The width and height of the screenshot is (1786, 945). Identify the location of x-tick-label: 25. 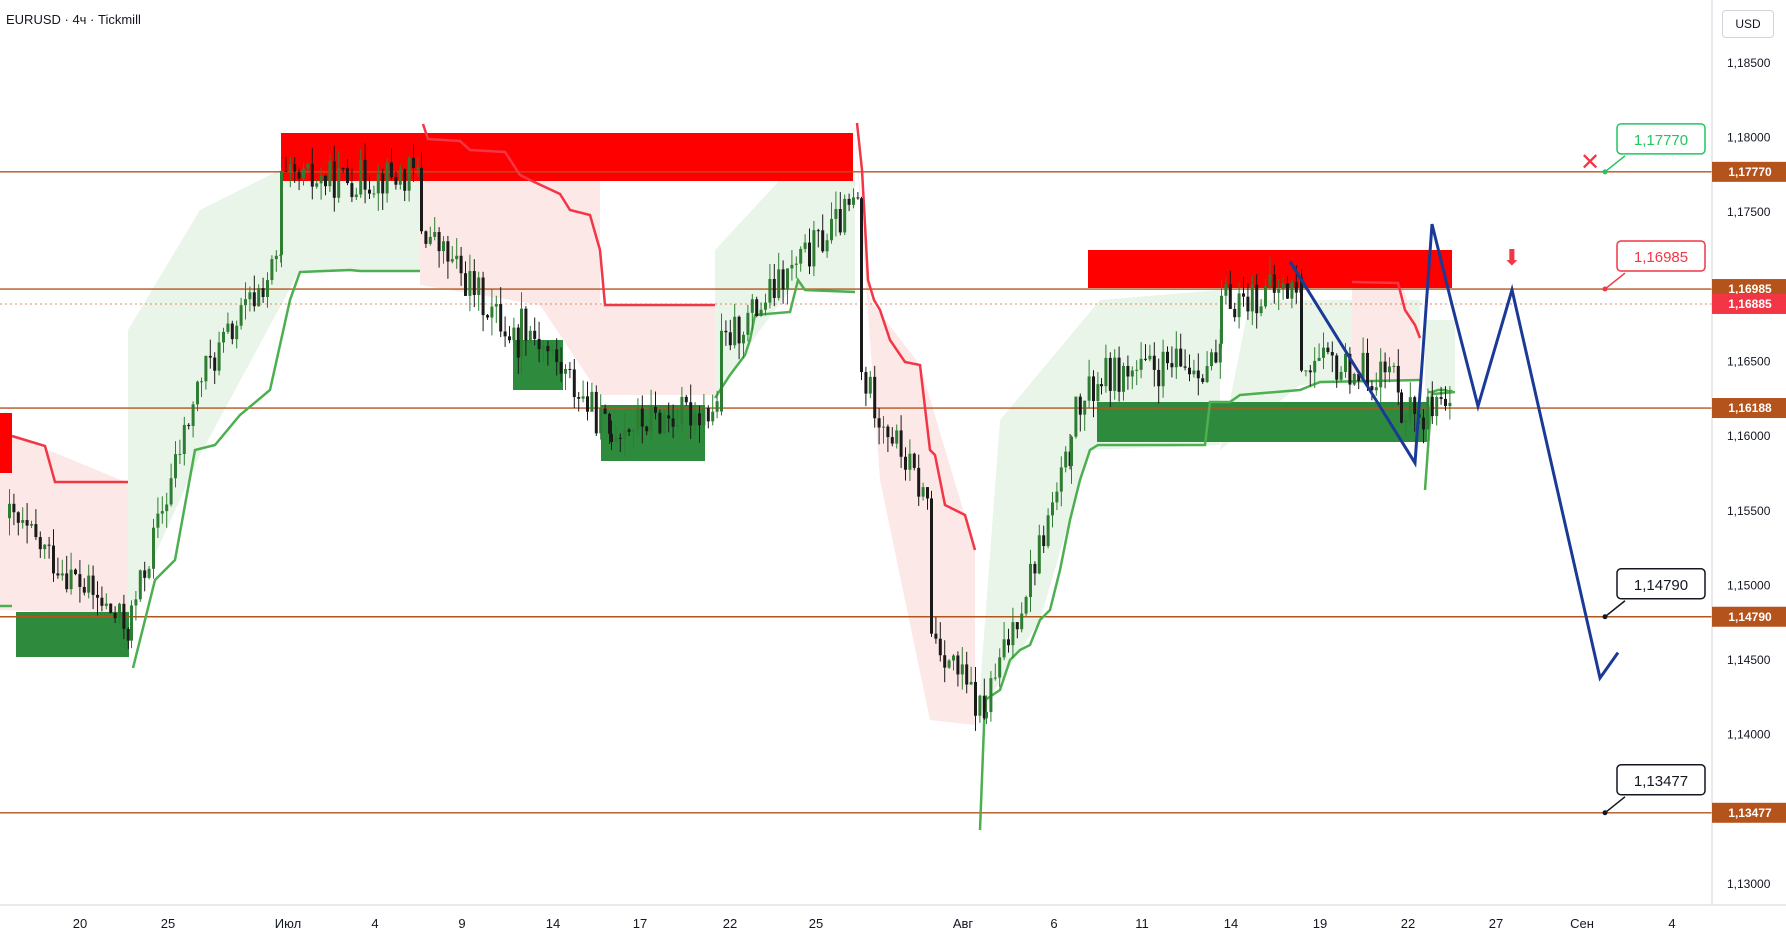
(816, 923).